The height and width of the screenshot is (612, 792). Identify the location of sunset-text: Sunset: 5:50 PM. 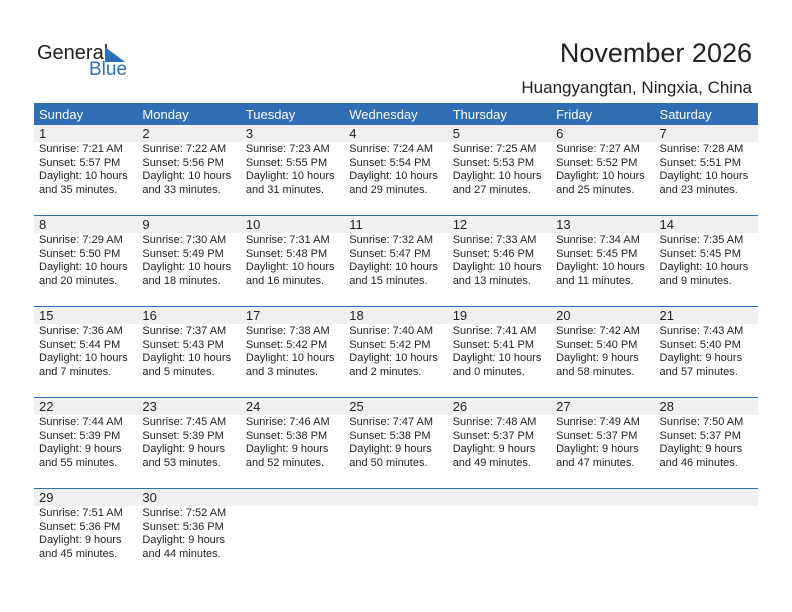
(80, 253).